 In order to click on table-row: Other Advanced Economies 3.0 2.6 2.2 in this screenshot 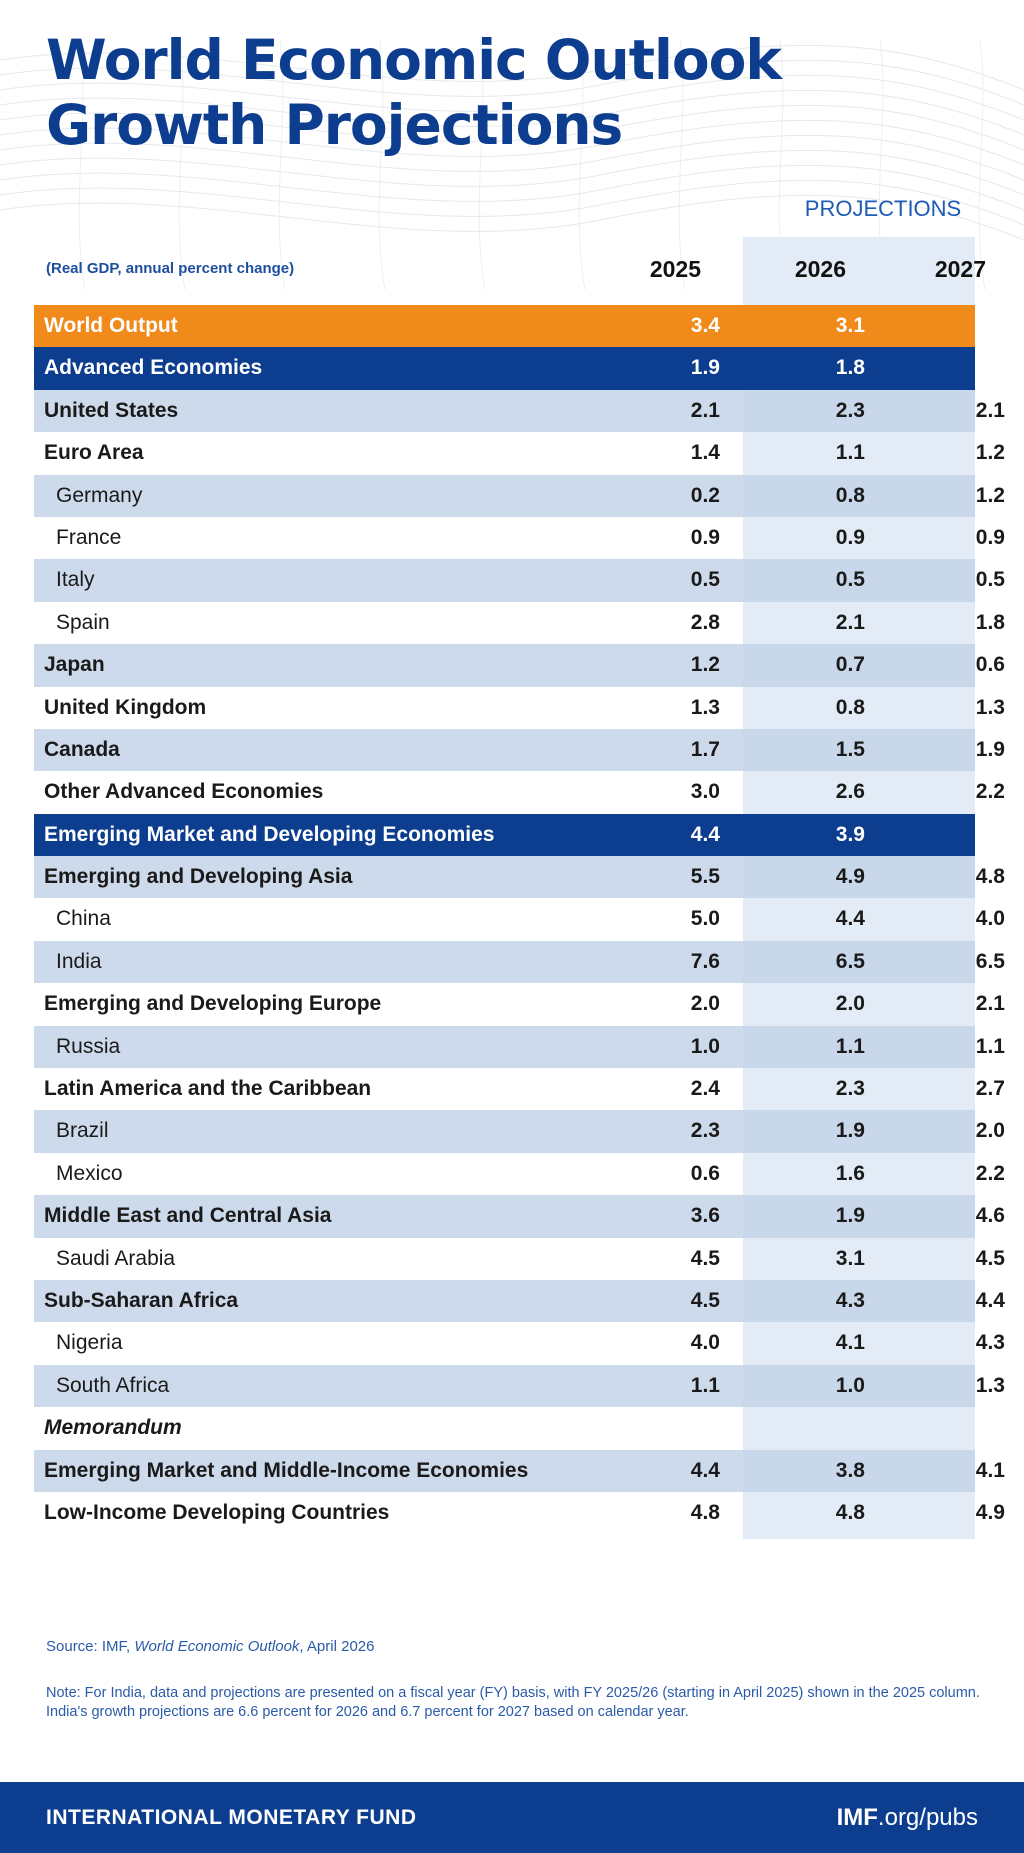, I will do `click(519, 792)`.